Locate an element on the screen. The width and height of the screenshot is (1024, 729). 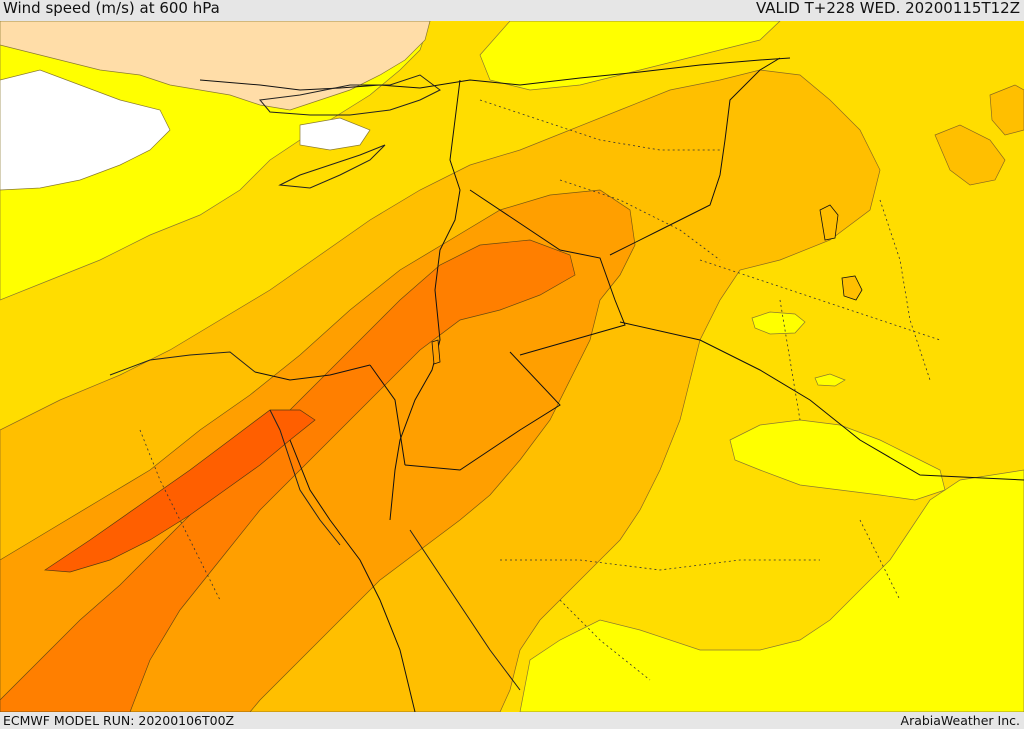
band-lt5-west is located at coordinates (85, 130).